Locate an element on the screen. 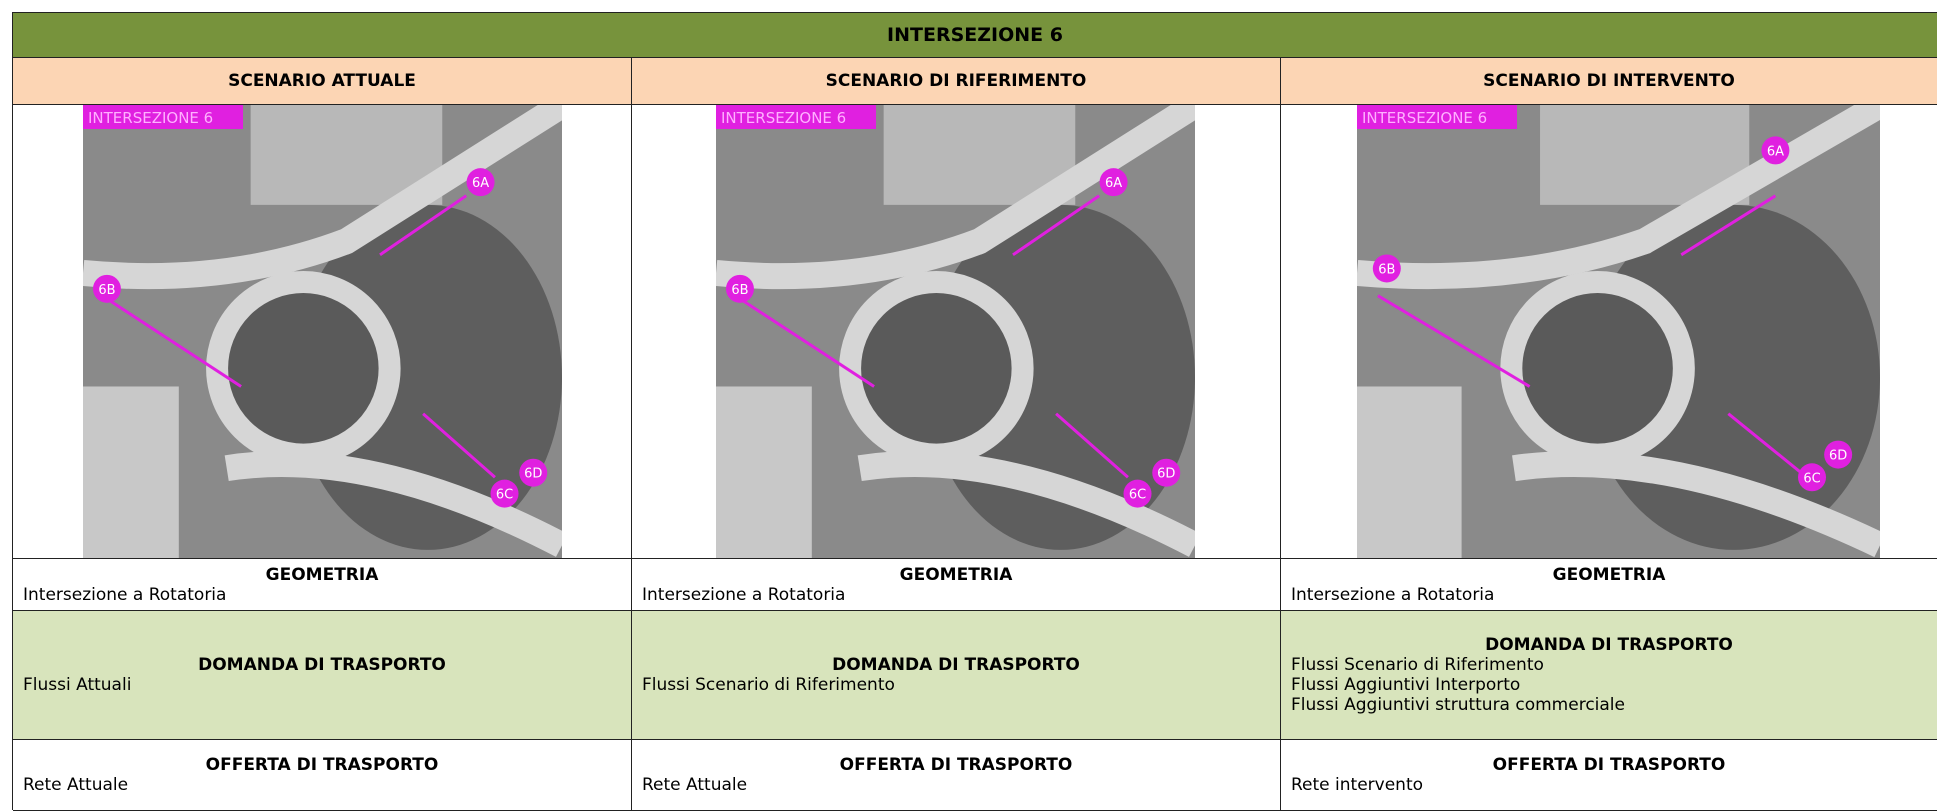  domanda-line: Flussi Aggiuntivi Interporto is located at coordinates (1406, 685).